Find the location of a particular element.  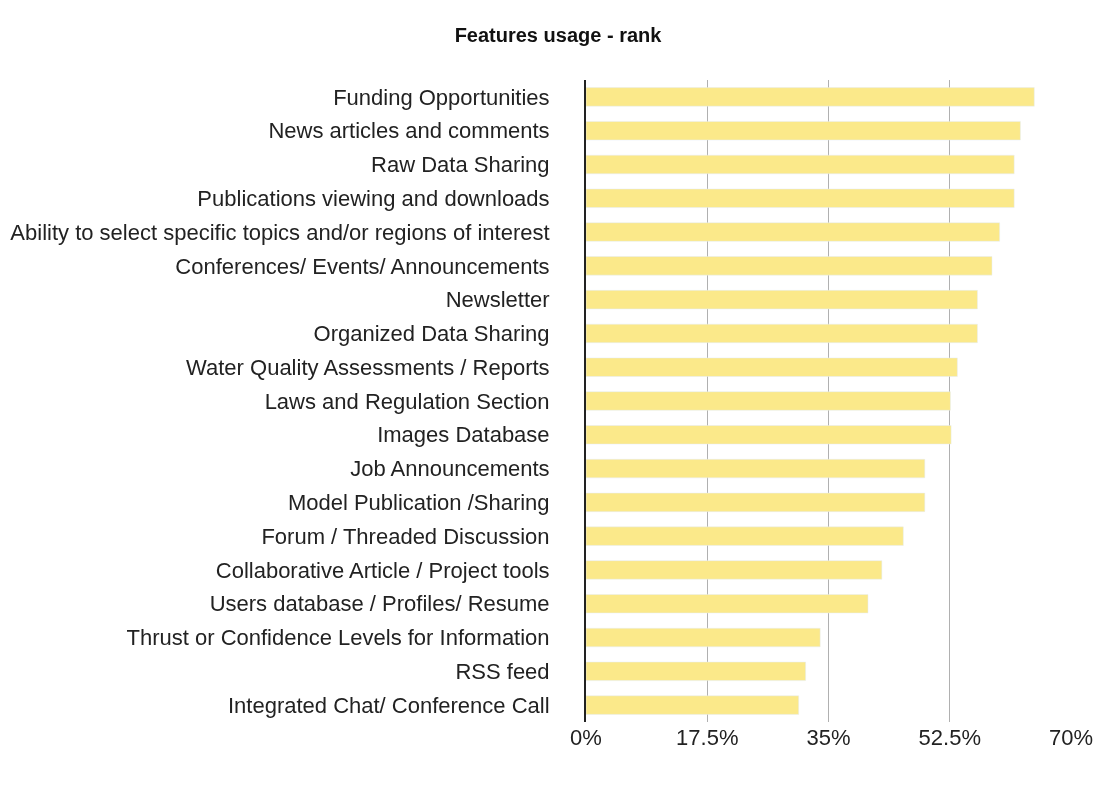

x-tick-label: 52.5% is located at coordinates (949, 737).